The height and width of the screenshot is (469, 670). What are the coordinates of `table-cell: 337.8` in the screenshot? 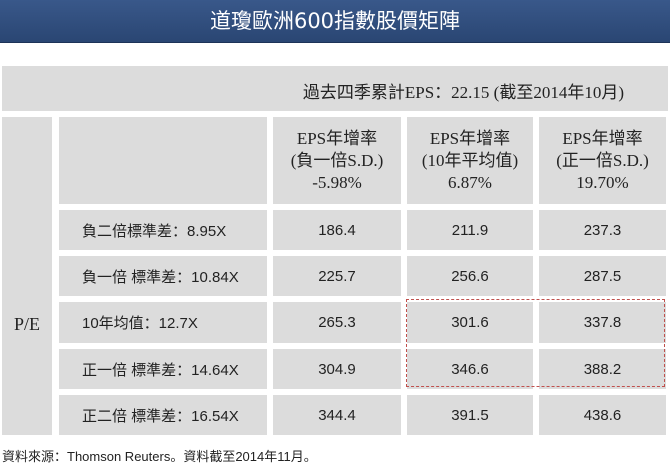 It's located at (602, 322).